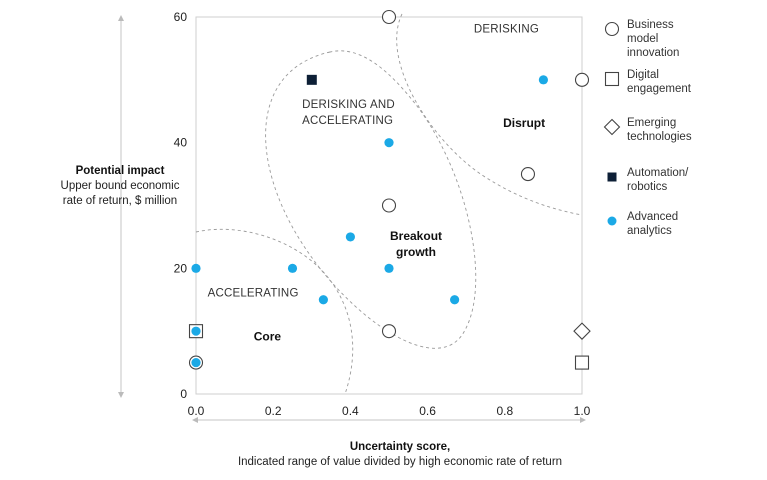 This screenshot has width=767, height=480. Describe the element at coordinates (612, 127) in the screenshot. I see `open-diamond-icon` at that location.